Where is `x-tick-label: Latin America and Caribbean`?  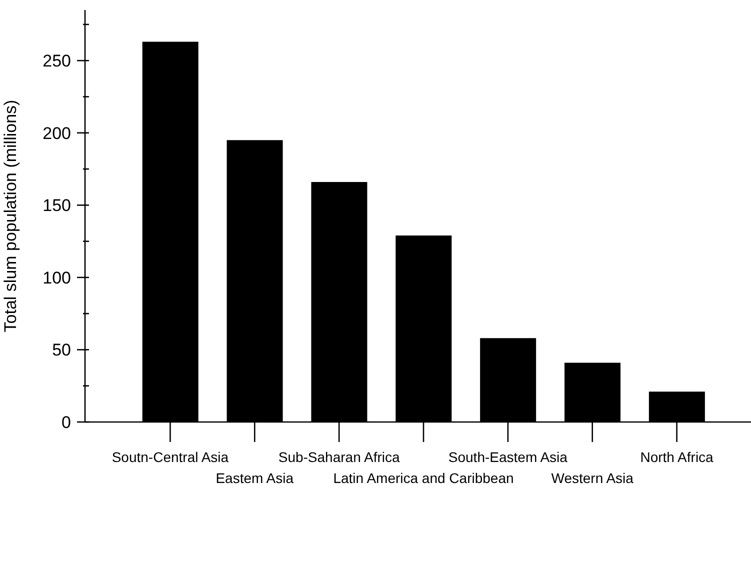 x-tick-label: Latin America and Caribbean is located at coordinates (423, 478).